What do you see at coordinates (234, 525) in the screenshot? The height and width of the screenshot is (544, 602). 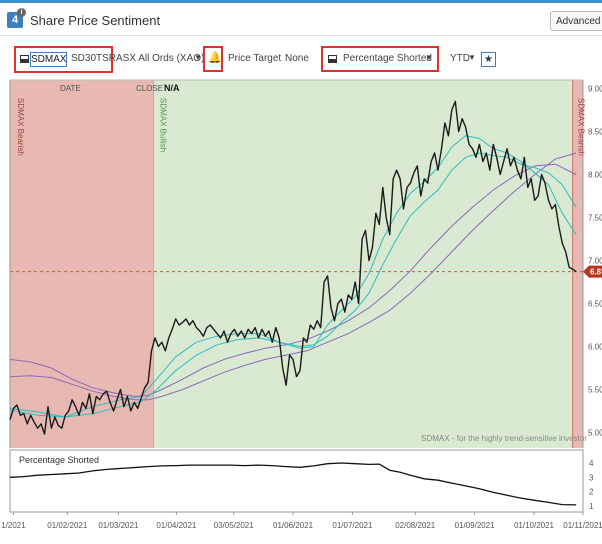 I see `x-tick-label: 03/05/2021` at bounding box center [234, 525].